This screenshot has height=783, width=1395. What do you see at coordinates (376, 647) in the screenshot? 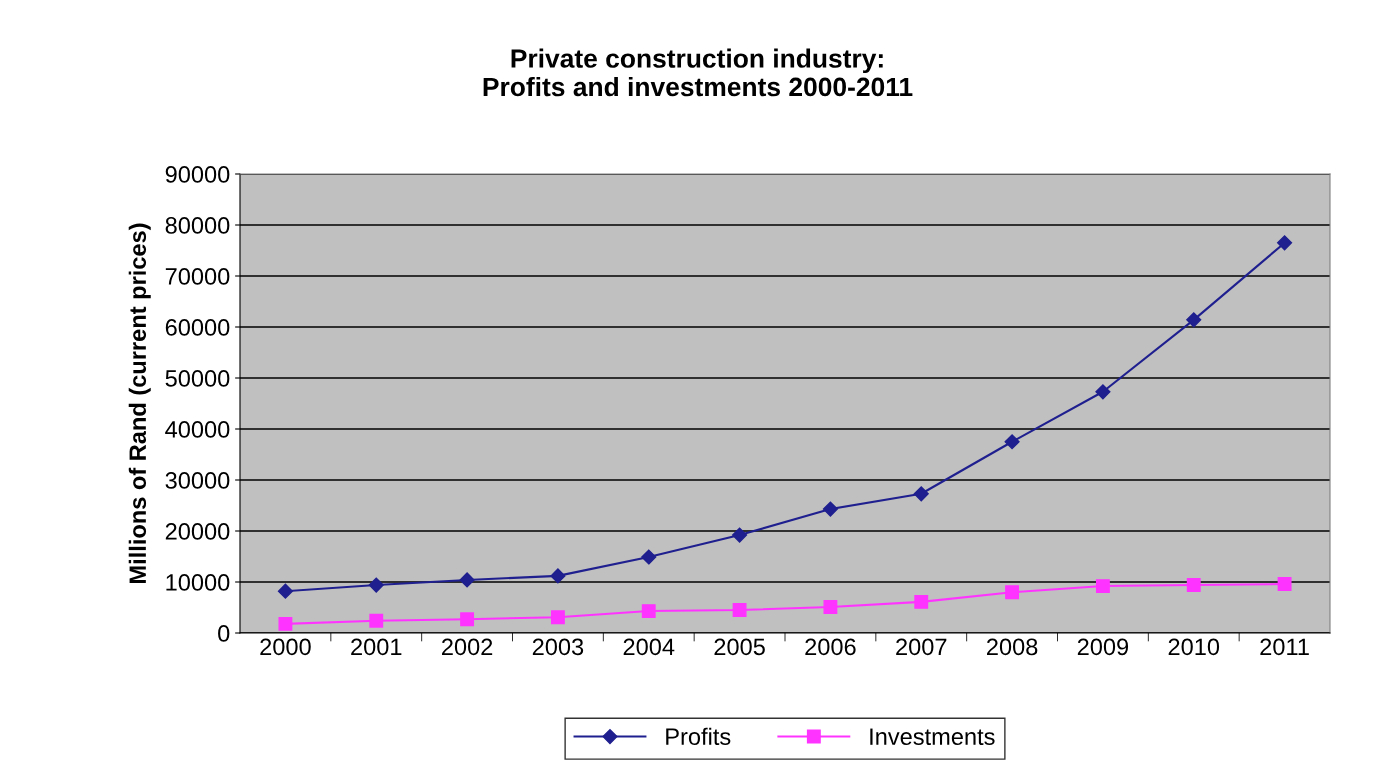
I see `x-tick-label: 2001` at bounding box center [376, 647].